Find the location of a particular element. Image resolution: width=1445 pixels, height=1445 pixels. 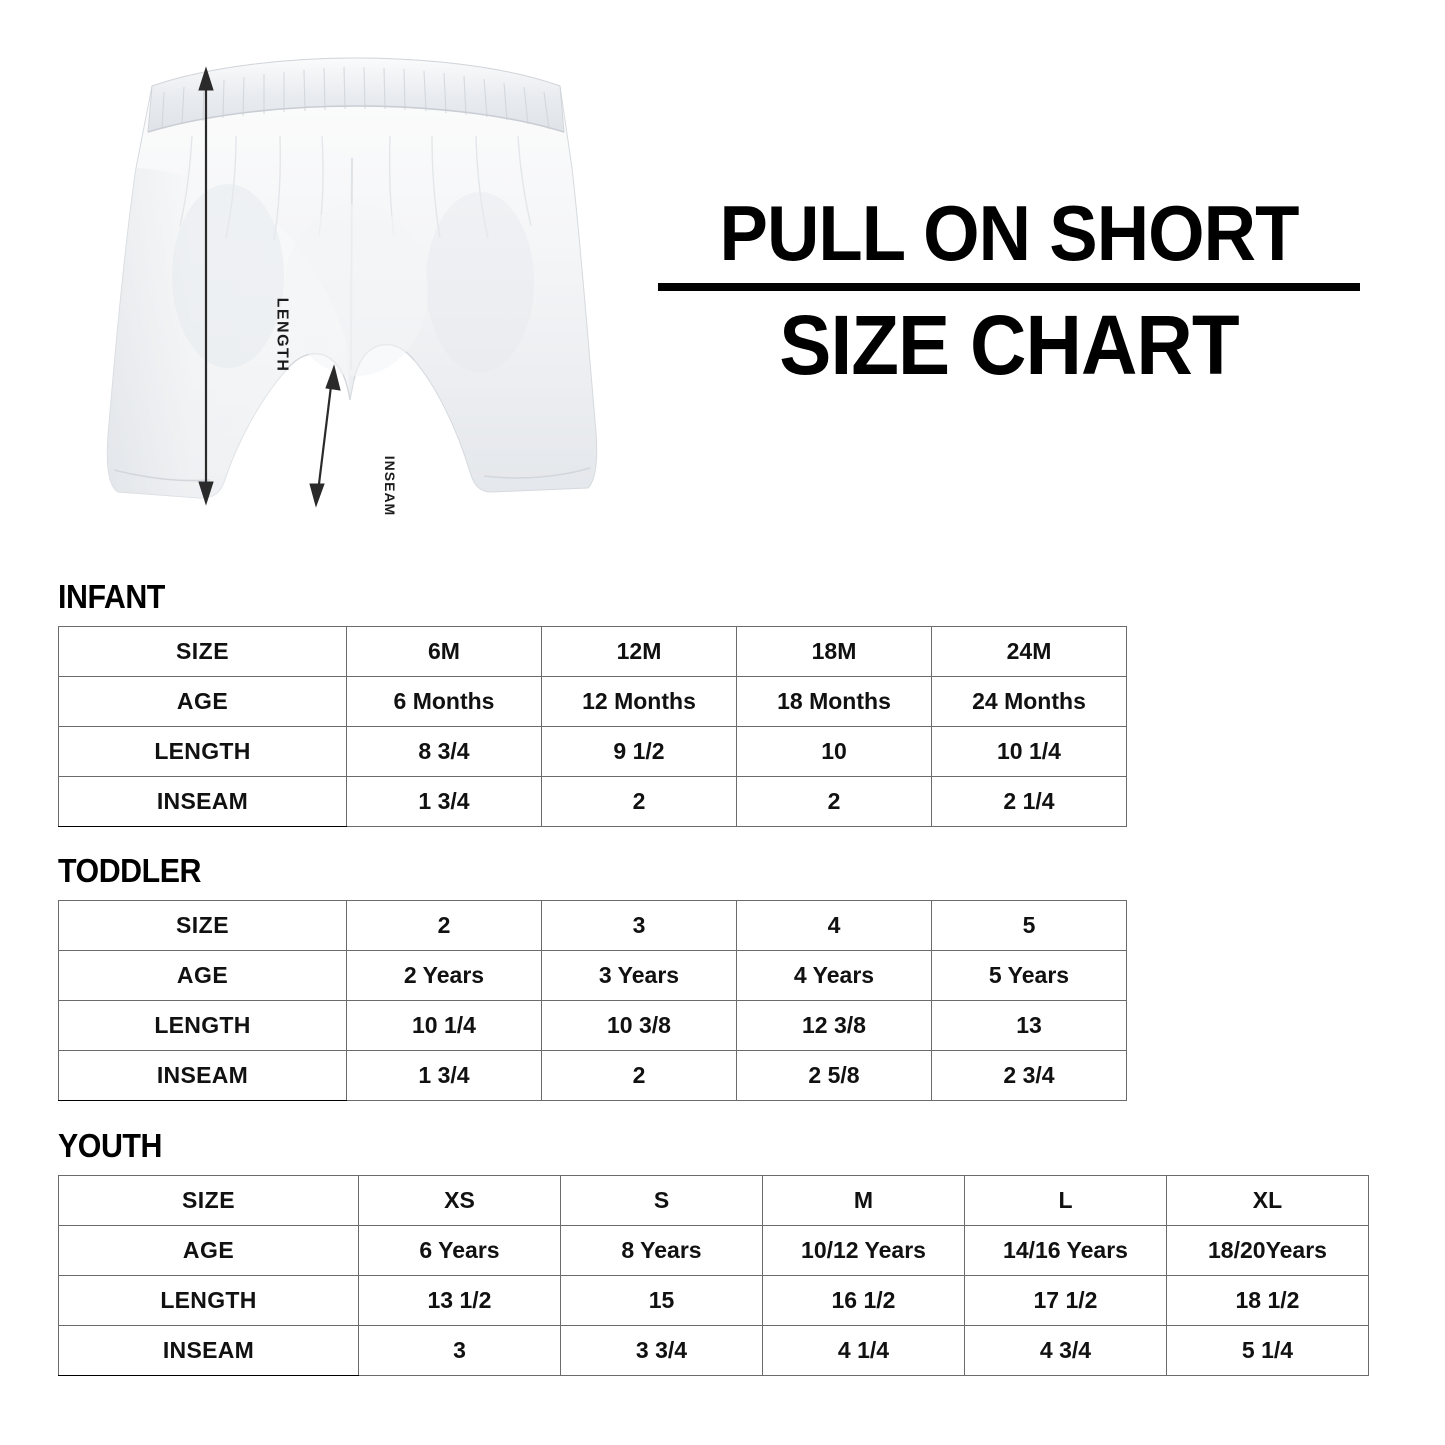

size-cell: XS is located at coordinates (459, 1200).